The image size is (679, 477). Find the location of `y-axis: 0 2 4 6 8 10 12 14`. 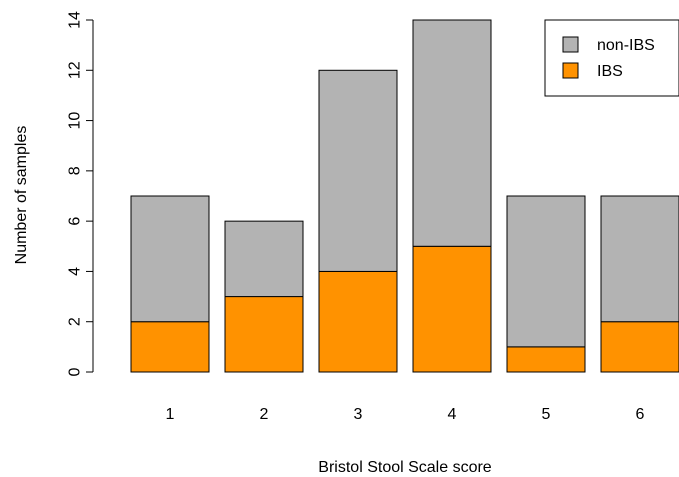

y-axis: 0 2 4 6 8 10 12 14 is located at coordinates (80, 193).